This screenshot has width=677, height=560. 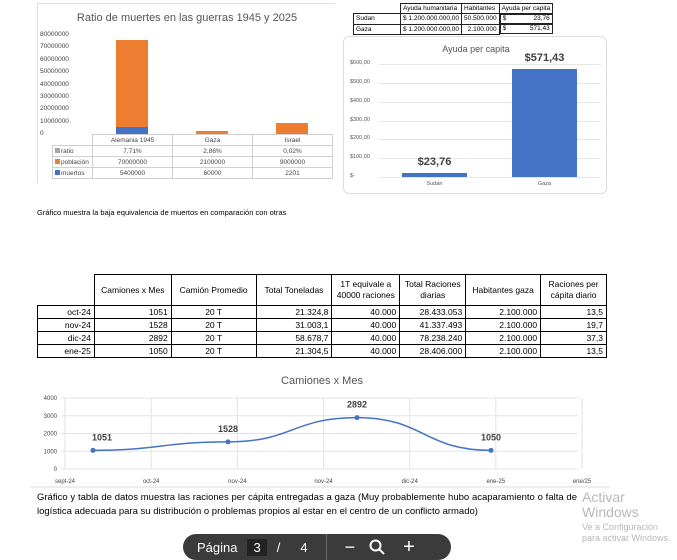 What do you see at coordinates (360, 63) in the screenshot?
I see `y-tick-label: $600,00` at bounding box center [360, 63].